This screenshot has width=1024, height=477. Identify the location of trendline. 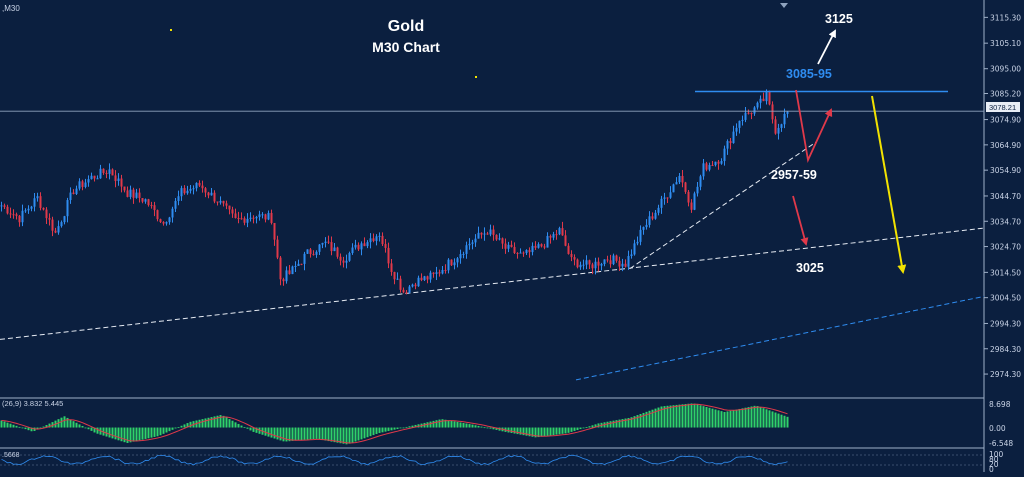
(723, 205).